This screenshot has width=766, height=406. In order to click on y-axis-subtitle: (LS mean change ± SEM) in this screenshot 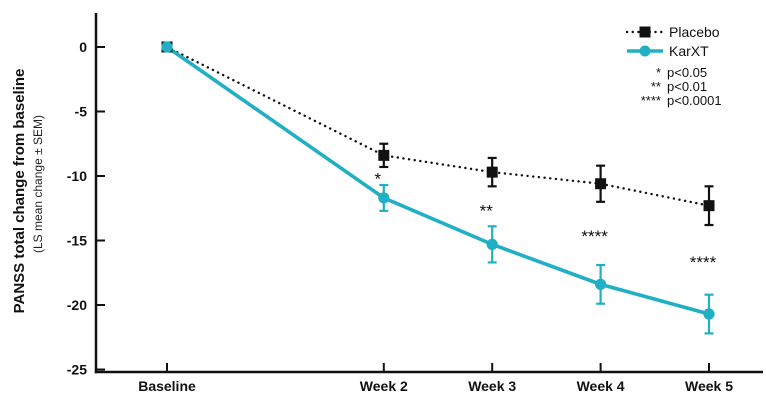, I will do `click(38, 184)`.